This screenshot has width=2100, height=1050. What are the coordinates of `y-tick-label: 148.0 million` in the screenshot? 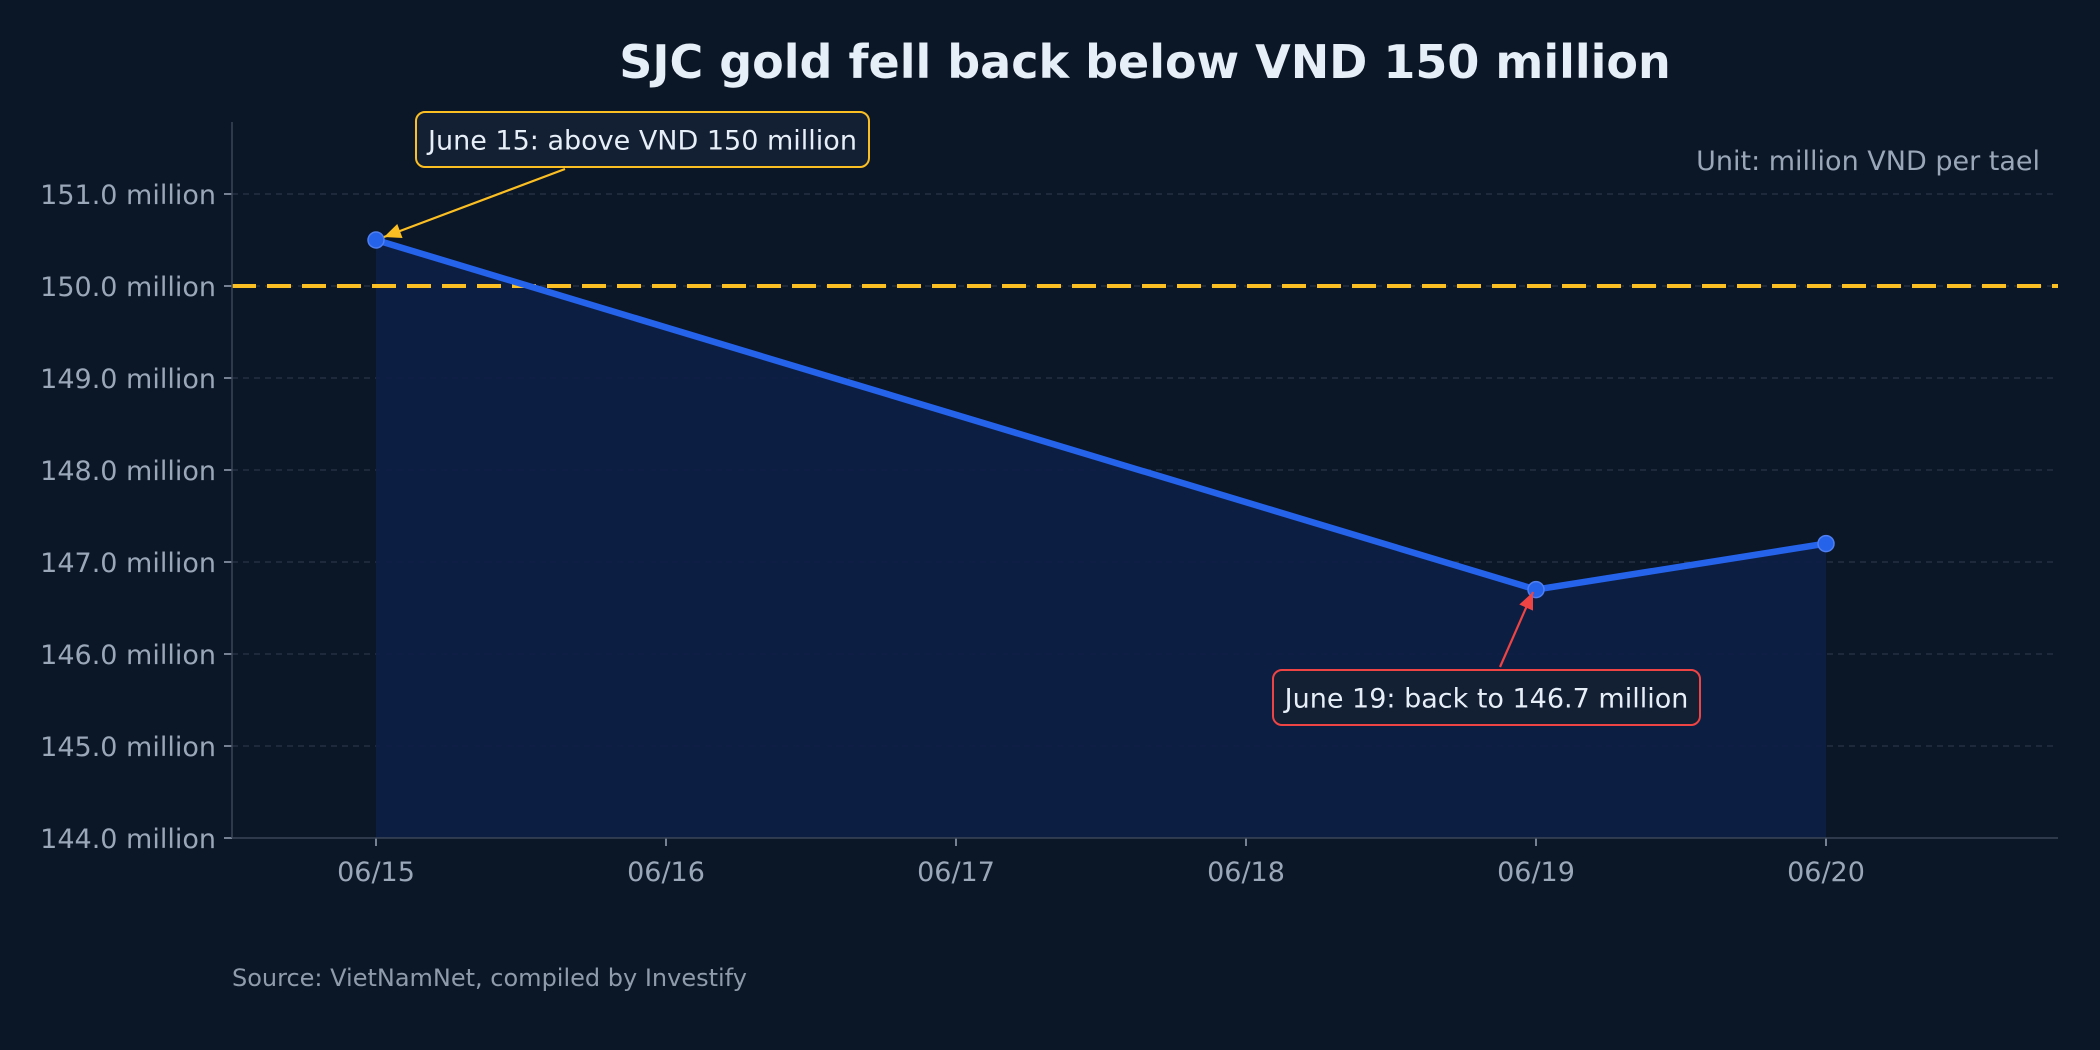 It's located at (128, 471).